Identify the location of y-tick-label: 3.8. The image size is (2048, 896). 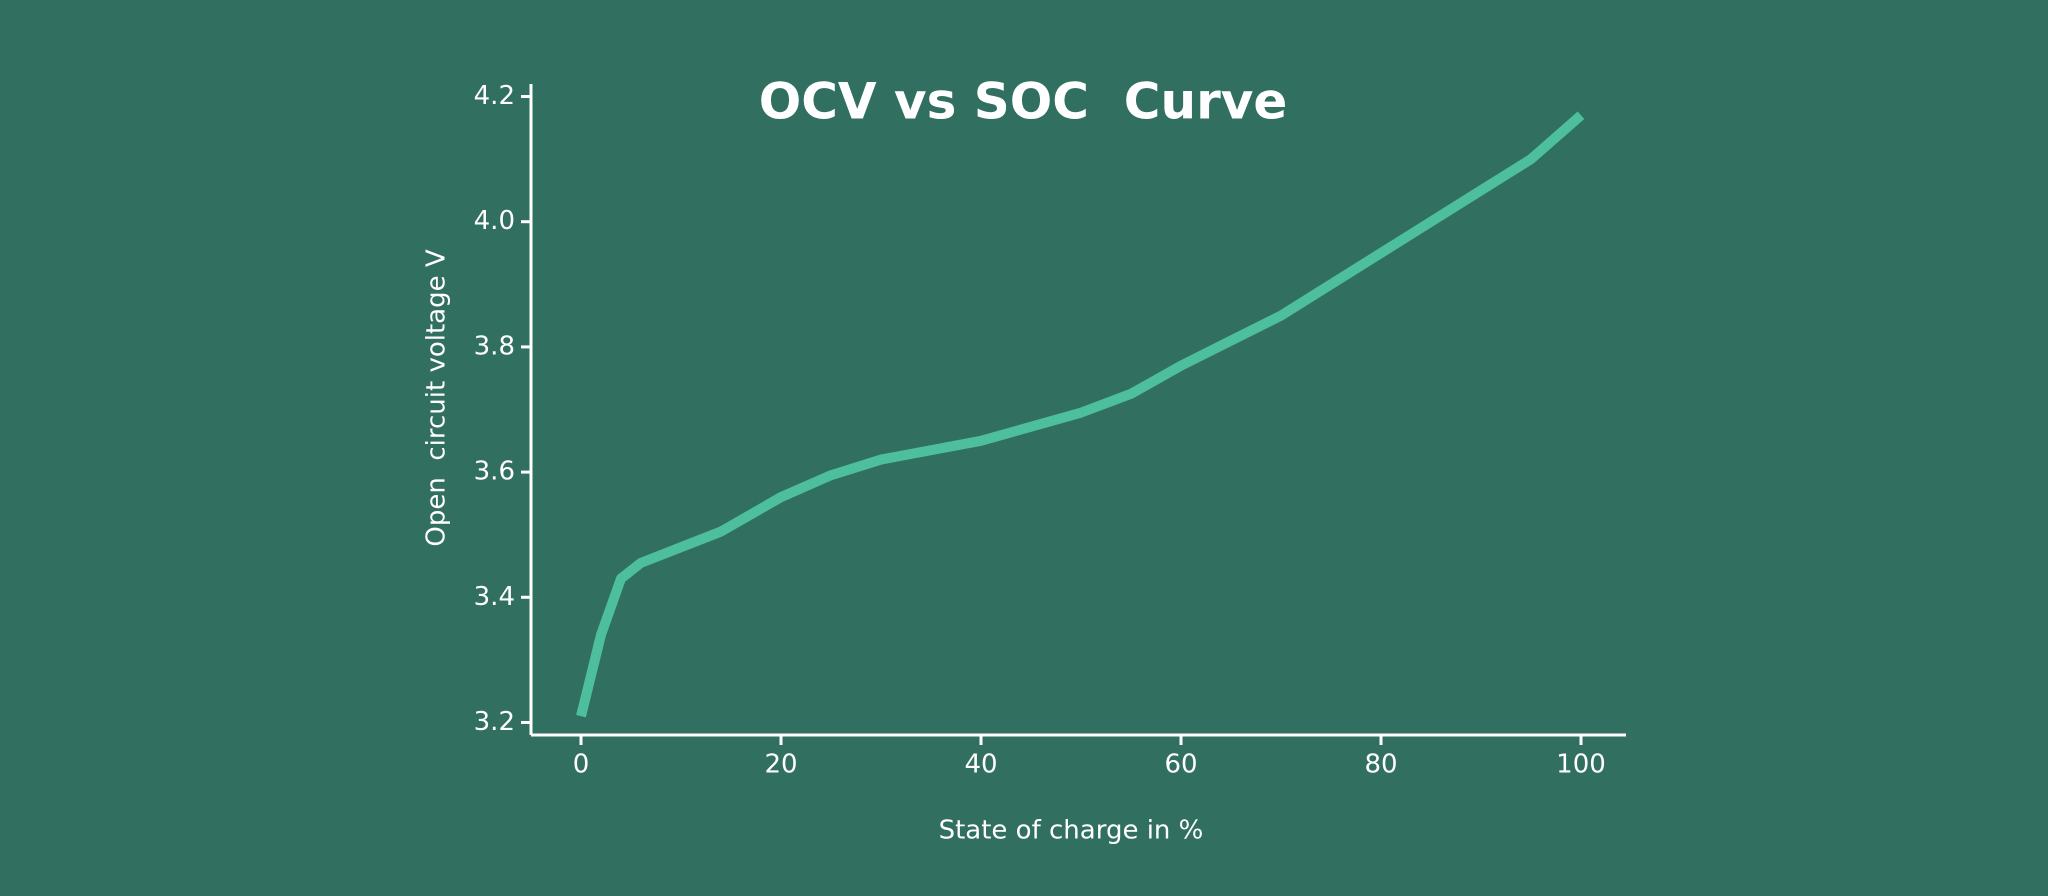
(494, 346).